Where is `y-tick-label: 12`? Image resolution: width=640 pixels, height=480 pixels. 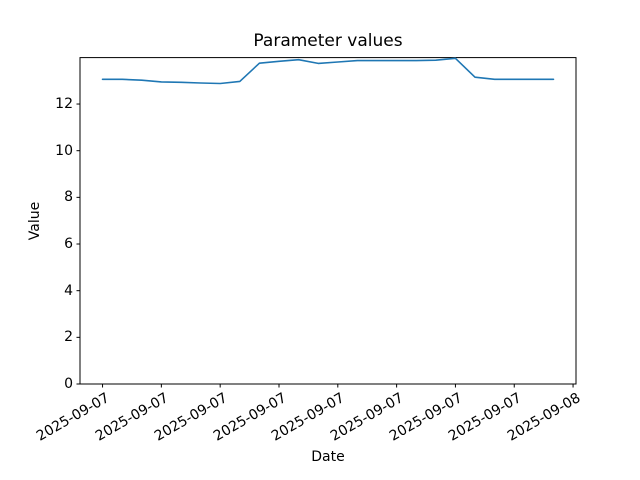 y-tick-label: 12 is located at coordinates (64, 104).